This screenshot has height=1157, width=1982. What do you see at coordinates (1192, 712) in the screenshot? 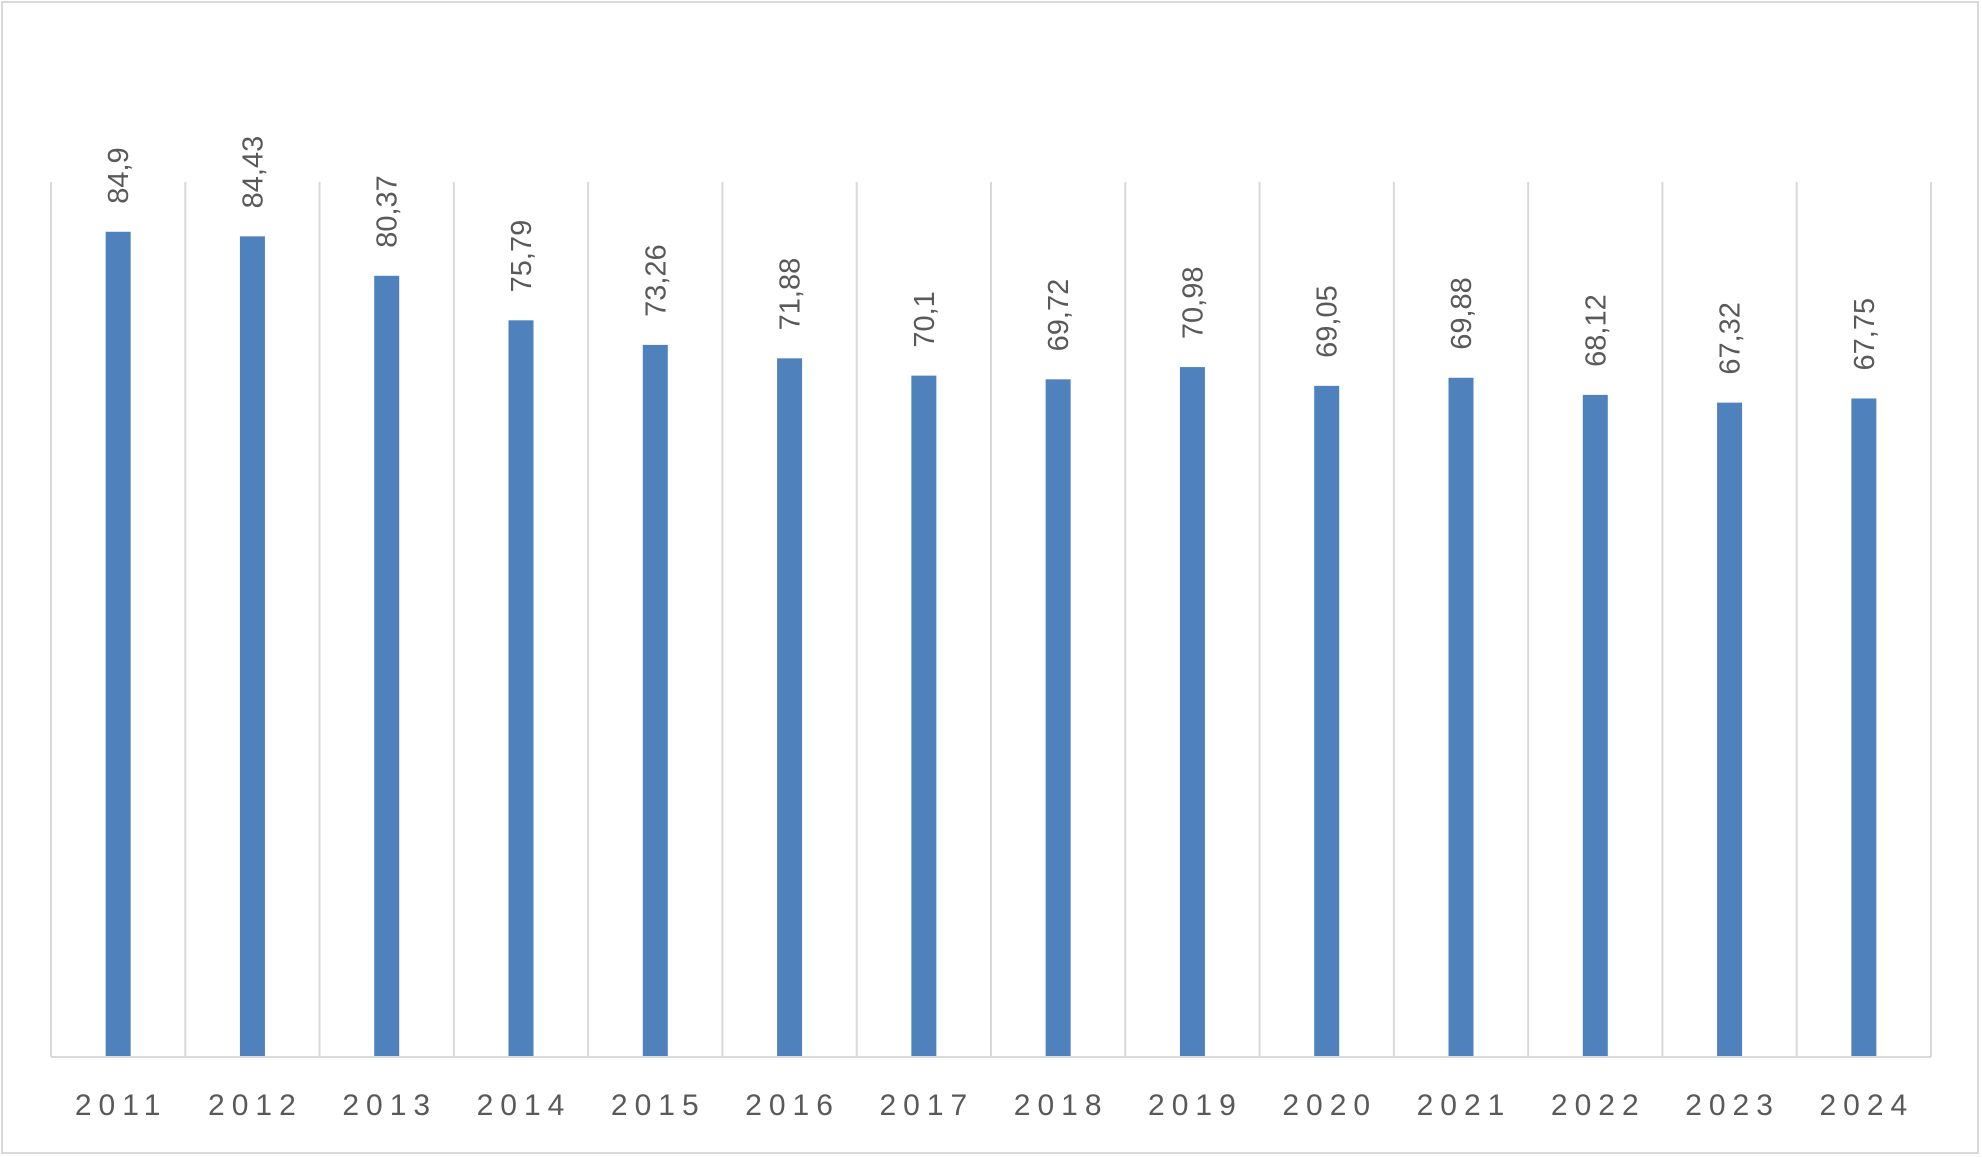
I see `bar-2019` at bounding box center [1192, 712].